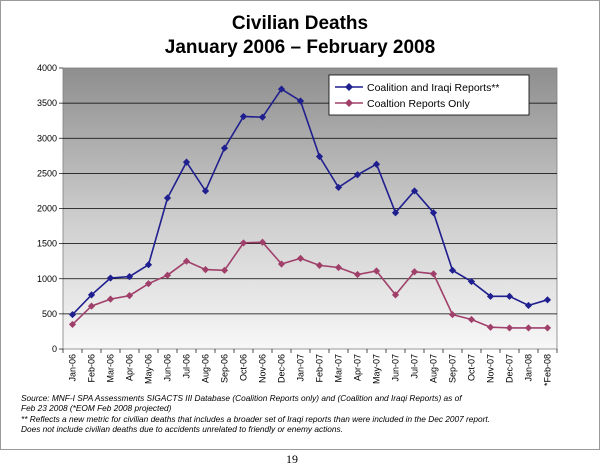  What do you see at coordinates (168, 368) in the screenshot?
I see `x-tick-label: Jun-06` at bounding box center [168, 368].